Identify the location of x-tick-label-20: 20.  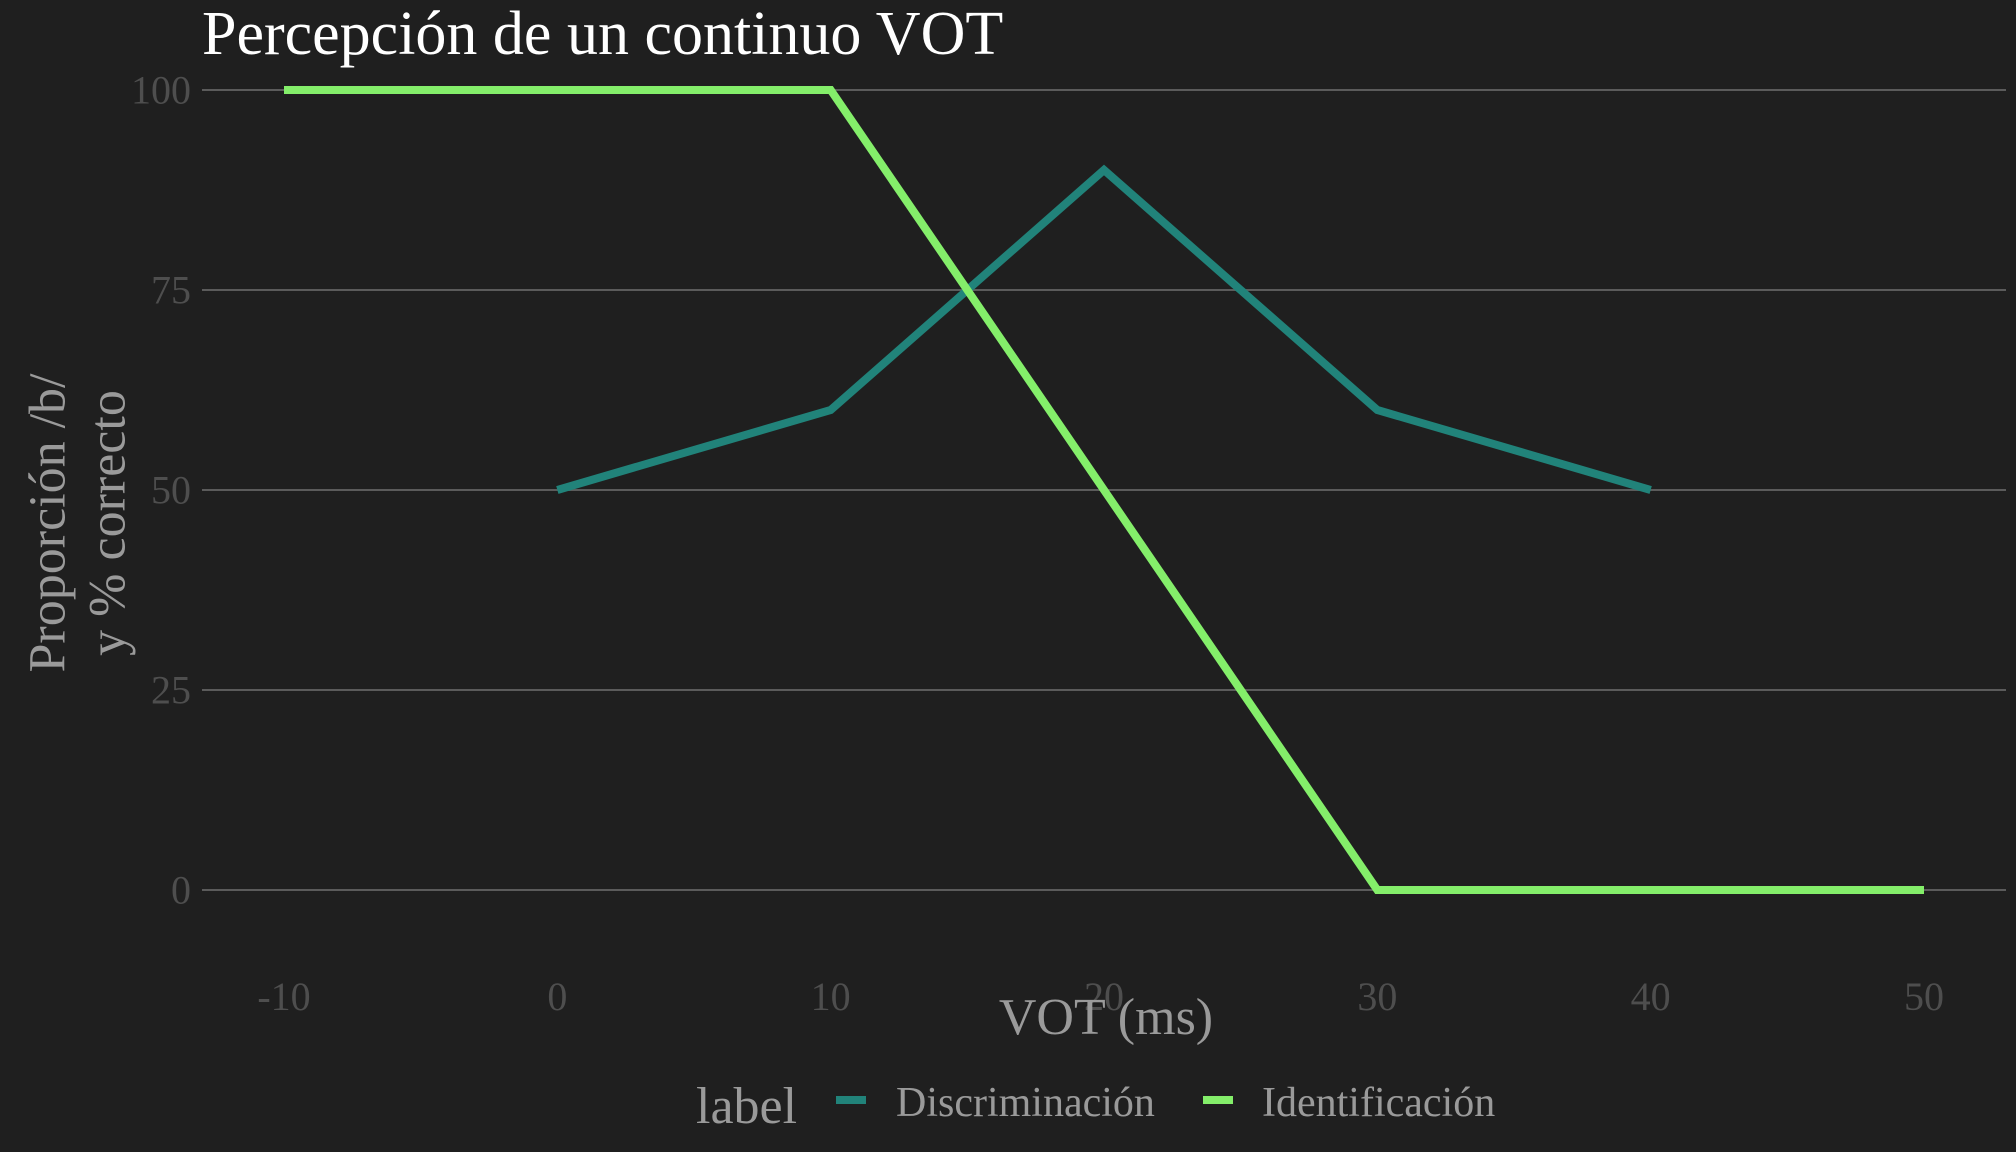
(1104, 996).